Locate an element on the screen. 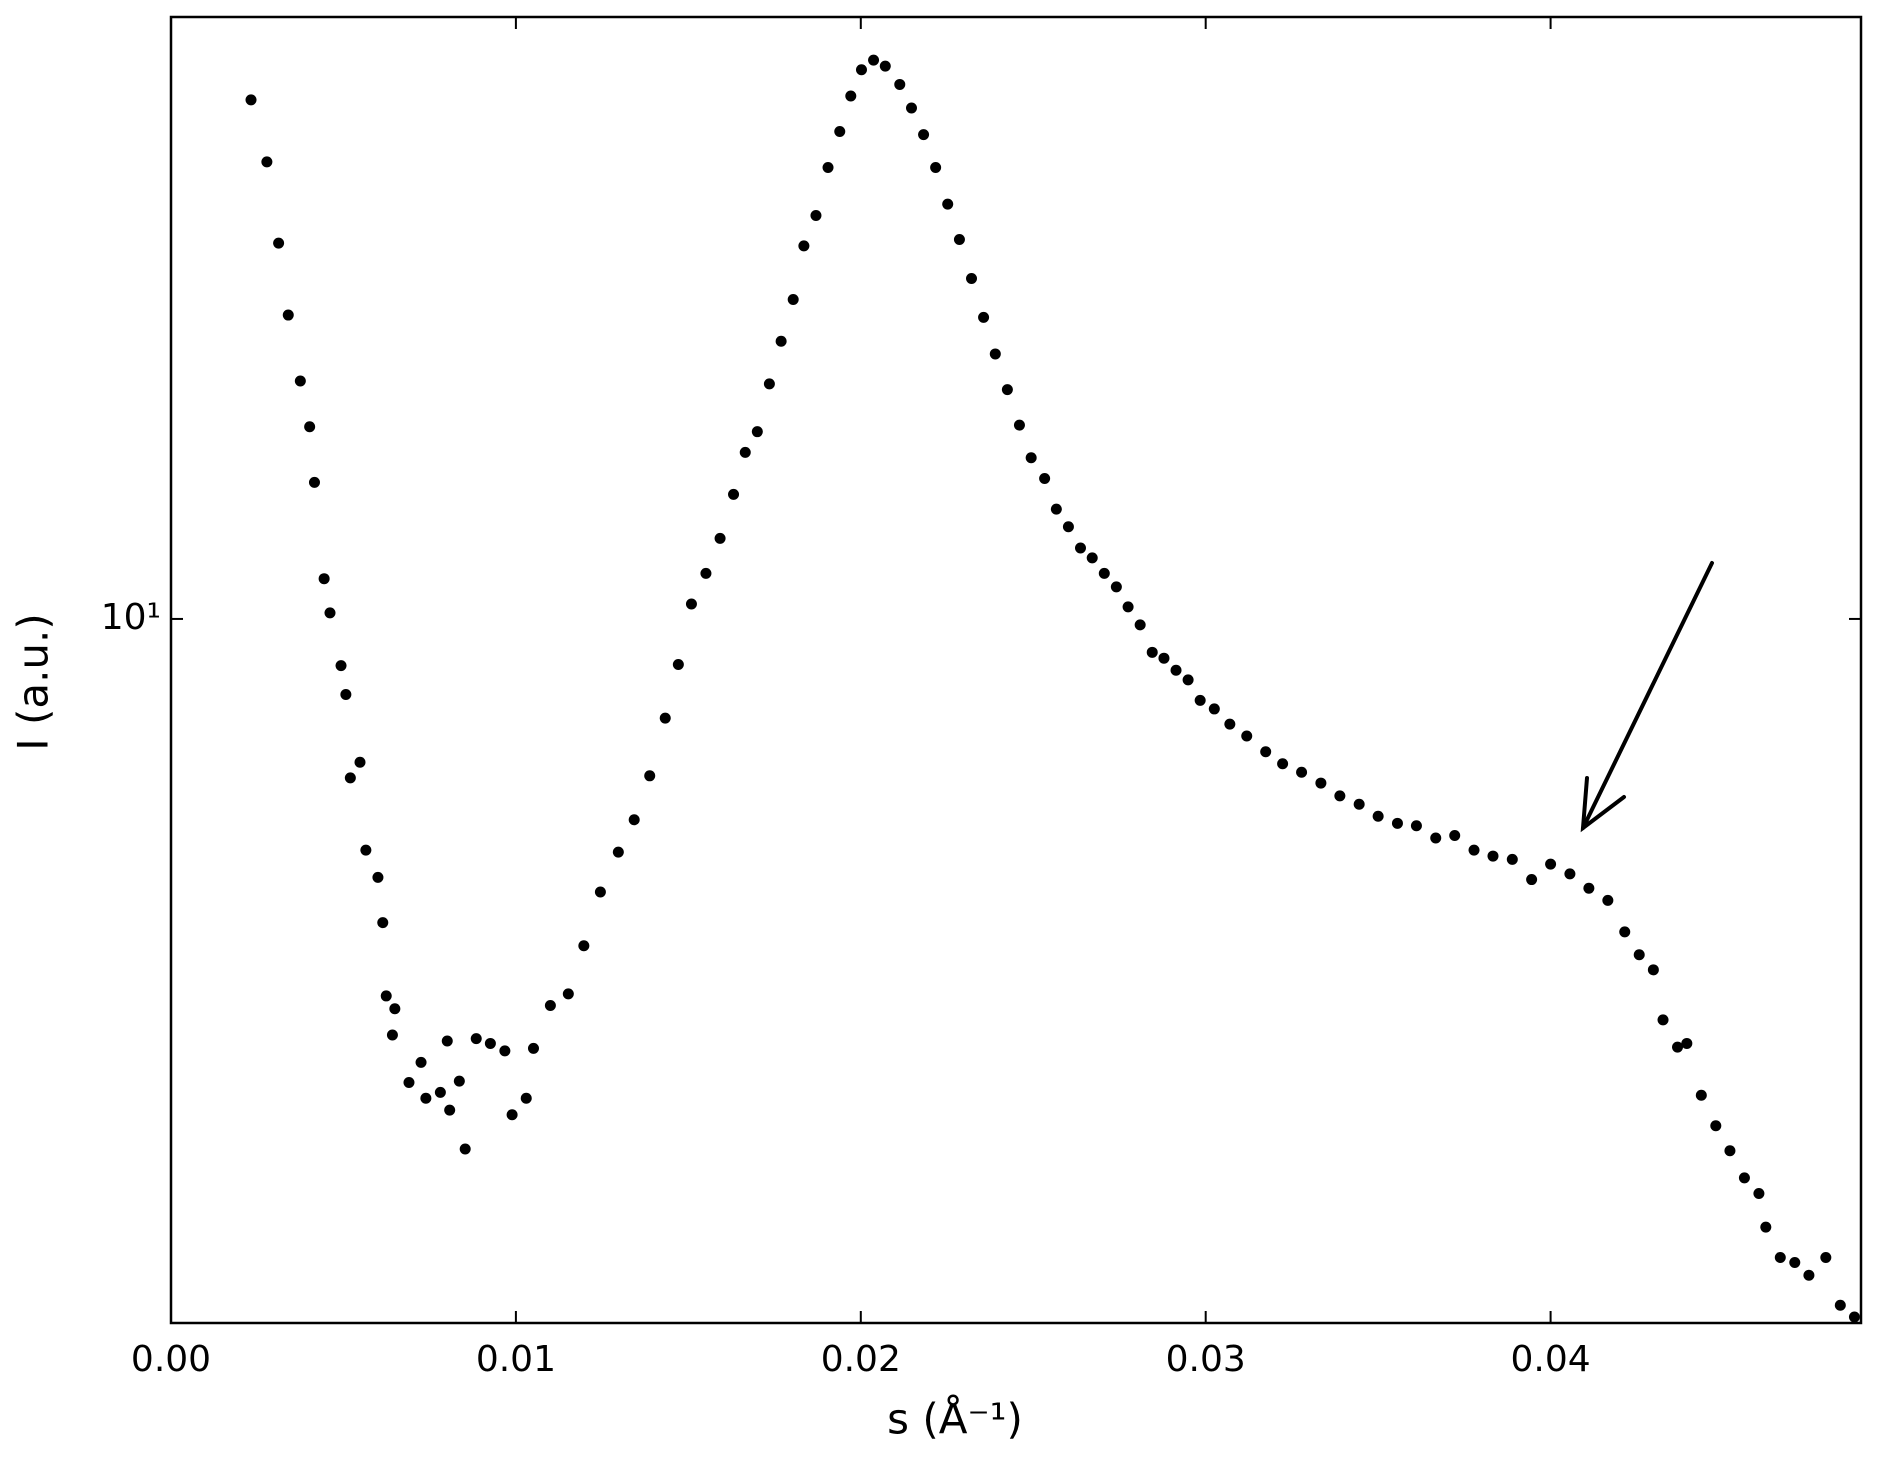 The height and width of the screenshot is (1466, 1877). arrow-shaft is located at coordinates (1647, 695).